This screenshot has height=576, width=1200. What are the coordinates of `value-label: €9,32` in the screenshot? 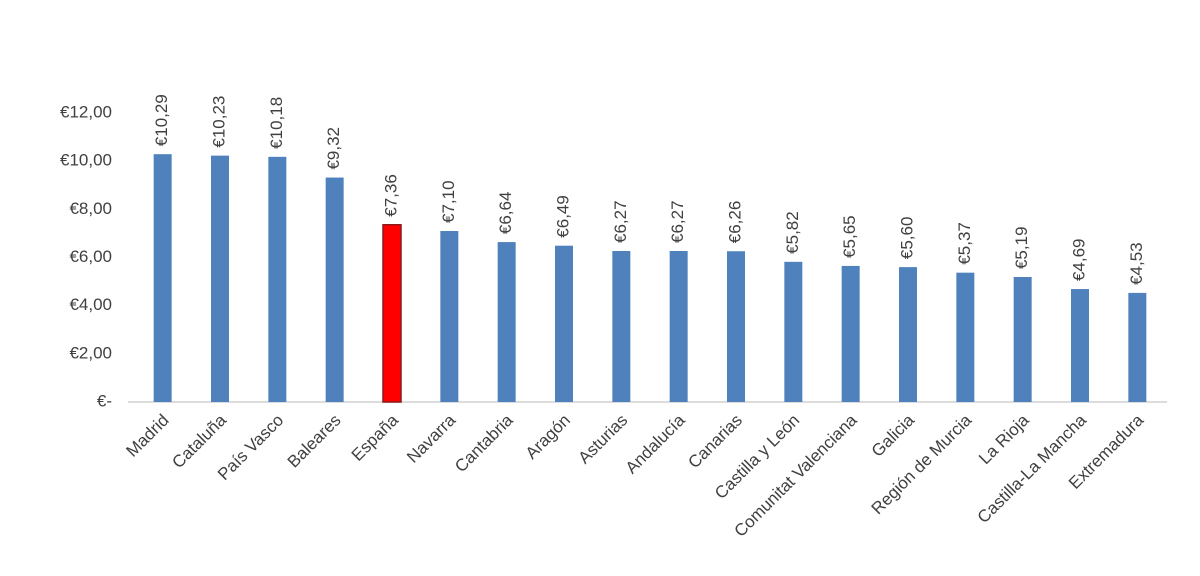 It's located at (333, 148).